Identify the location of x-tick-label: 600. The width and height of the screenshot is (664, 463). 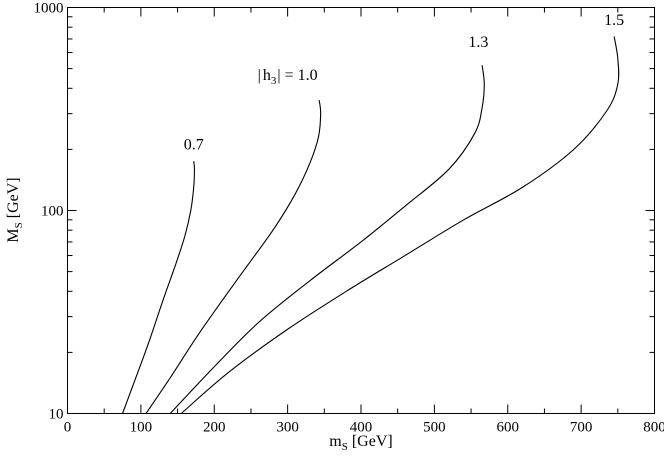
(508, 428).